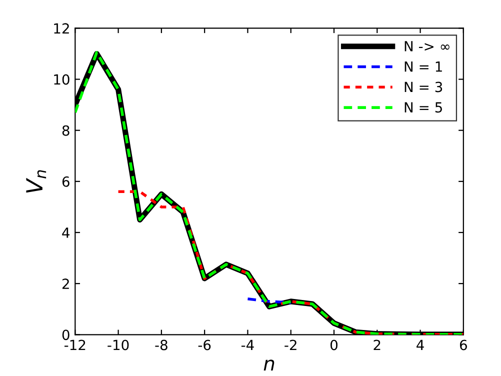 This screenshot has height=376, width=501. Describe the element at coordinates (427, 46) in the screenshot. I see `legend-label: N -> ∞` at that location.